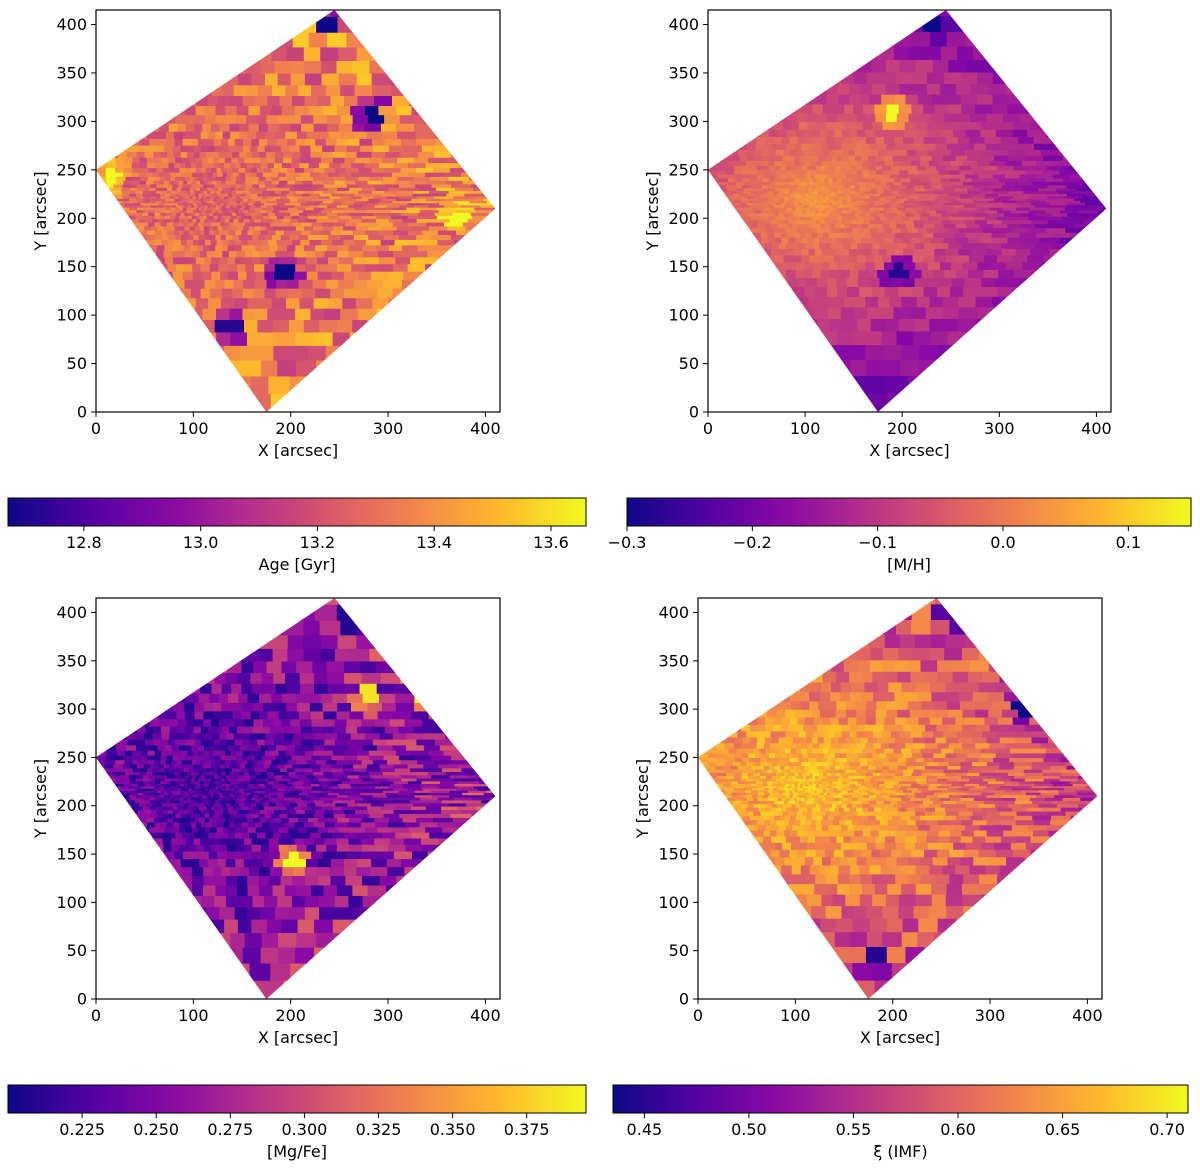  I want to click on y-tick-label: 150, so click(683, 266).